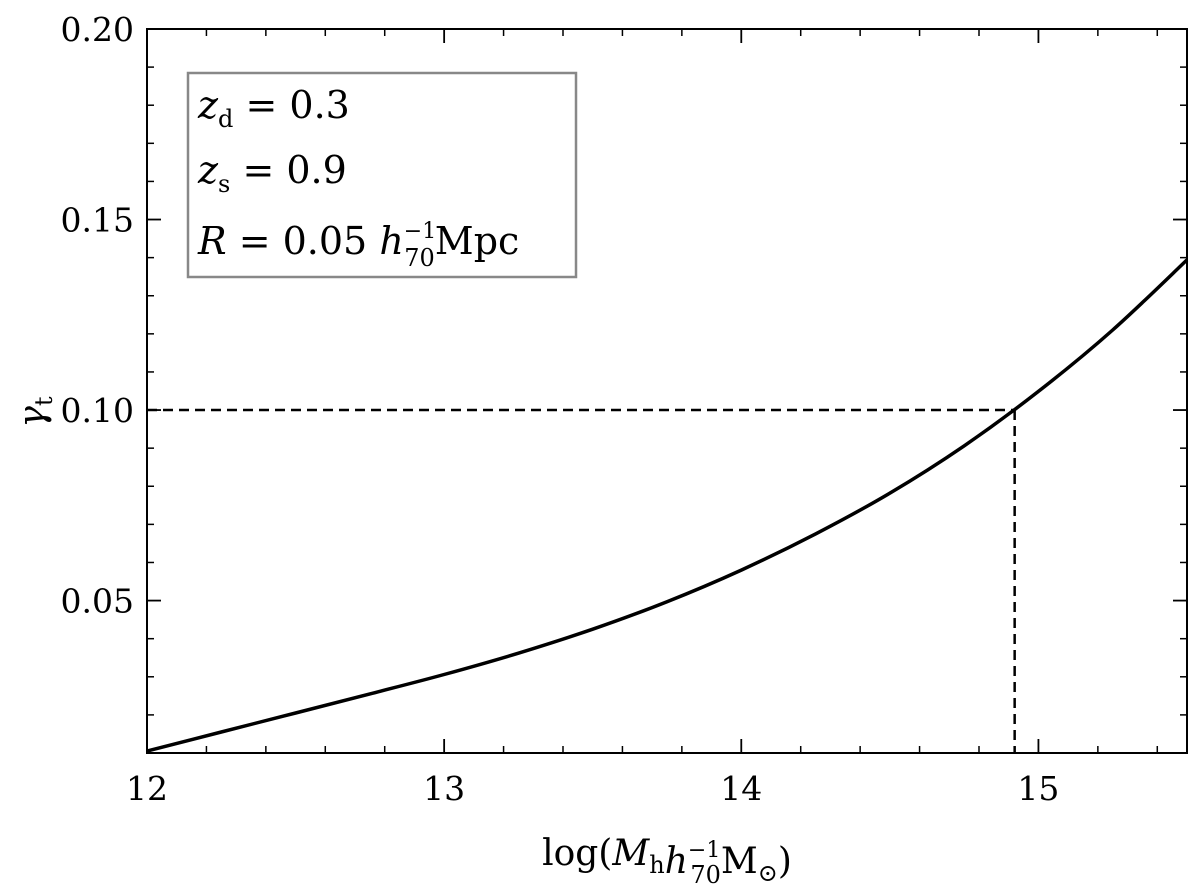 Image resolution: width=1200 pixels, height=891 pixels. What do you see at coordinates (97, 220) in the screenshot?
I see `y-tick-label: 0.15` at bounding box center [97, 220].